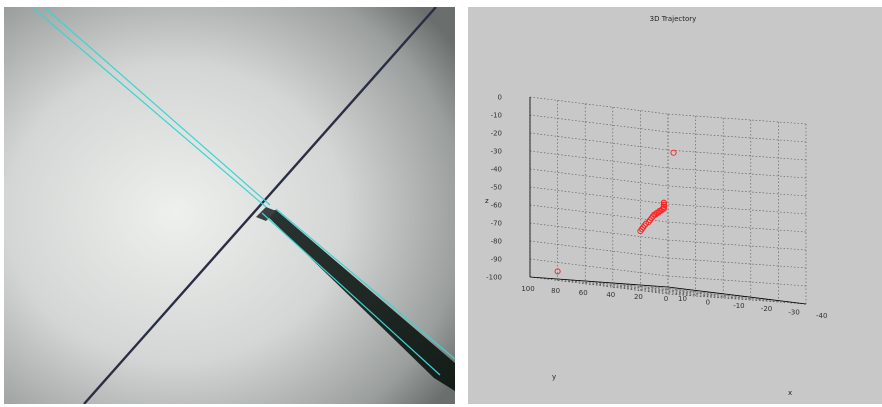  Describe the element at coordinates (487, 201) in the screenshot. I see `z-axis-label: z` at that location.